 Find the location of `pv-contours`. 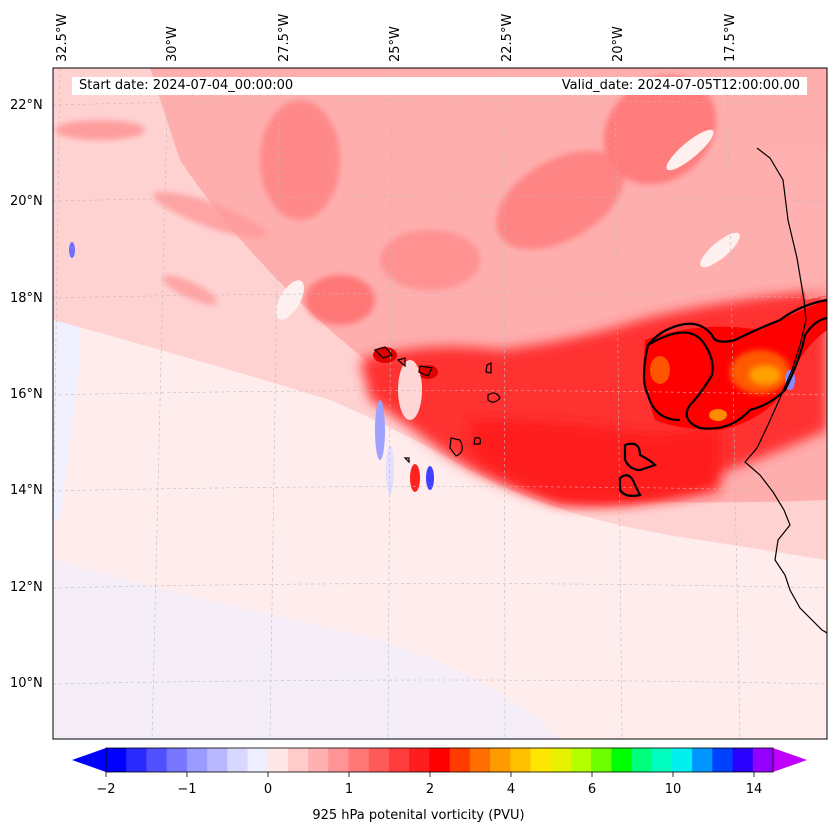

pv-contours is located at coordinates (722, 397).